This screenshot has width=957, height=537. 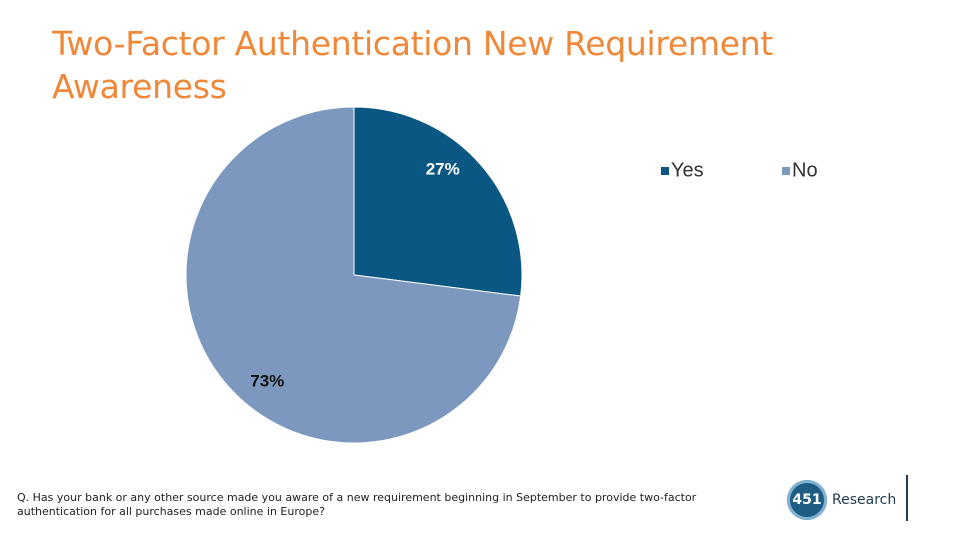 What do you see at coordinates (443, 168) in the screenshot?
I see `slice-label-yes: 27%` at bounding box center [443, 168].